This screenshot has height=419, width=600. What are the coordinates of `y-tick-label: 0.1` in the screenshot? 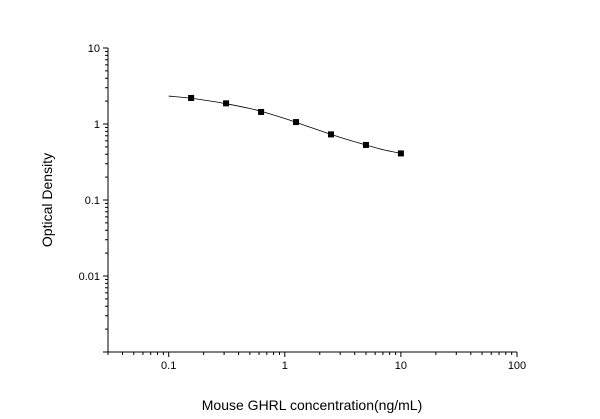 It's located at (92, 201).